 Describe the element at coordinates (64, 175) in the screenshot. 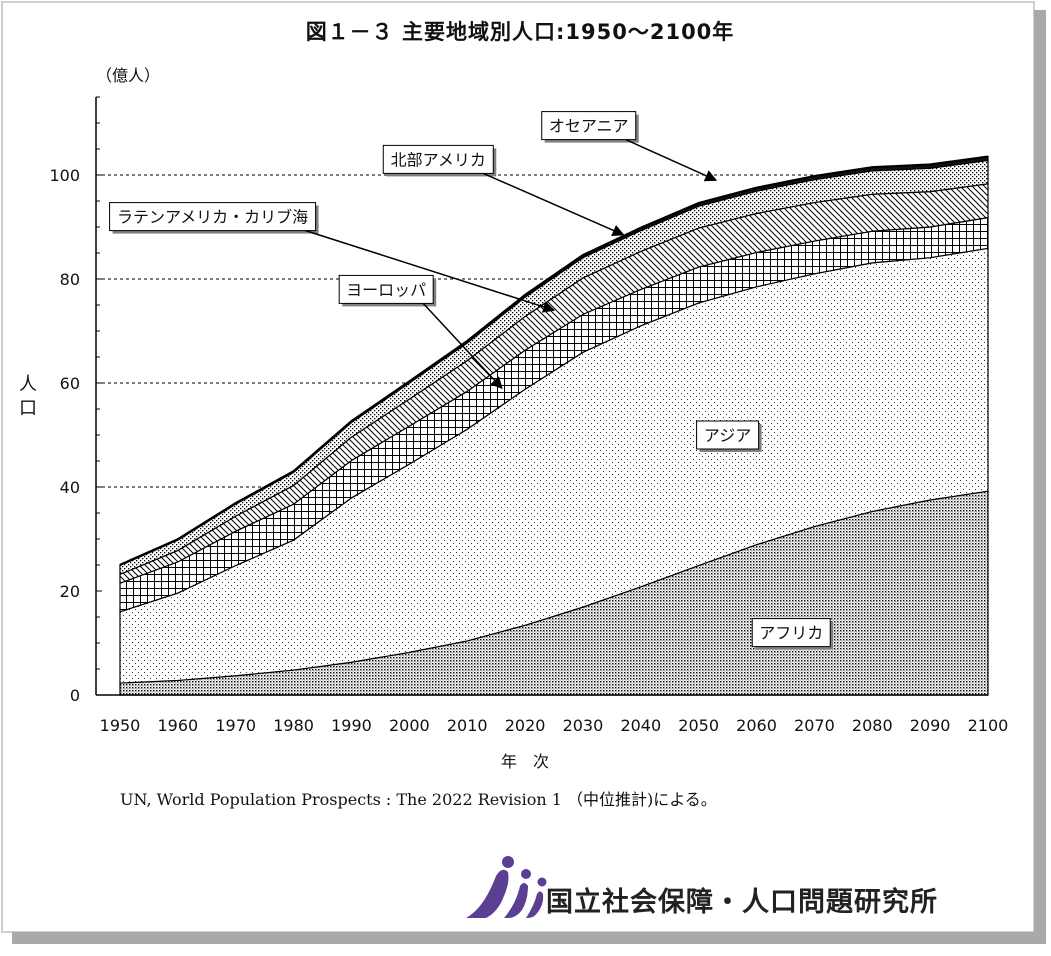

I see `y-tick-label: 100` at that location.